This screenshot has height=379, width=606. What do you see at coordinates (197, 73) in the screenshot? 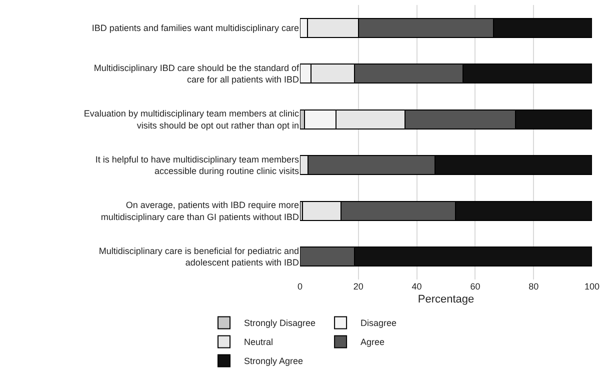
I see `y-tick-label: Multidisciplinary IBD care should be the standard of care for all patients with IBD` at bounding box center [197, 73].